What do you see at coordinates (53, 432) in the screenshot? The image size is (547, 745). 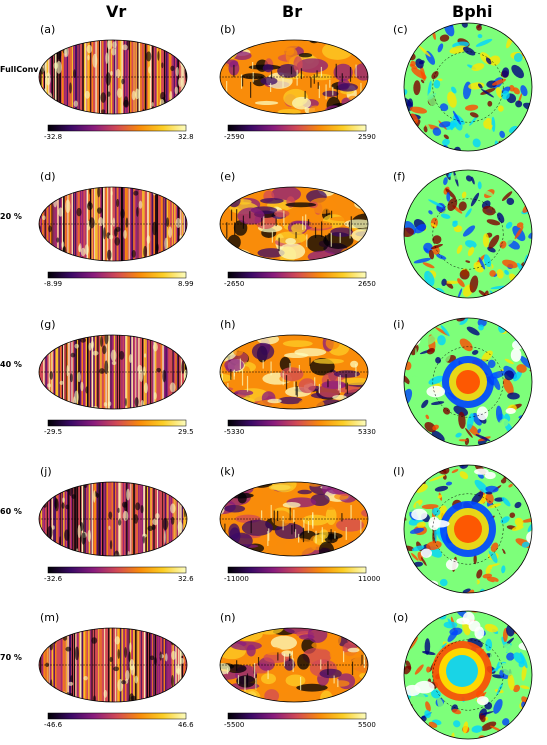 I see `vr-colorbar-min-2: -29.5` at bounding box center [53, 432].